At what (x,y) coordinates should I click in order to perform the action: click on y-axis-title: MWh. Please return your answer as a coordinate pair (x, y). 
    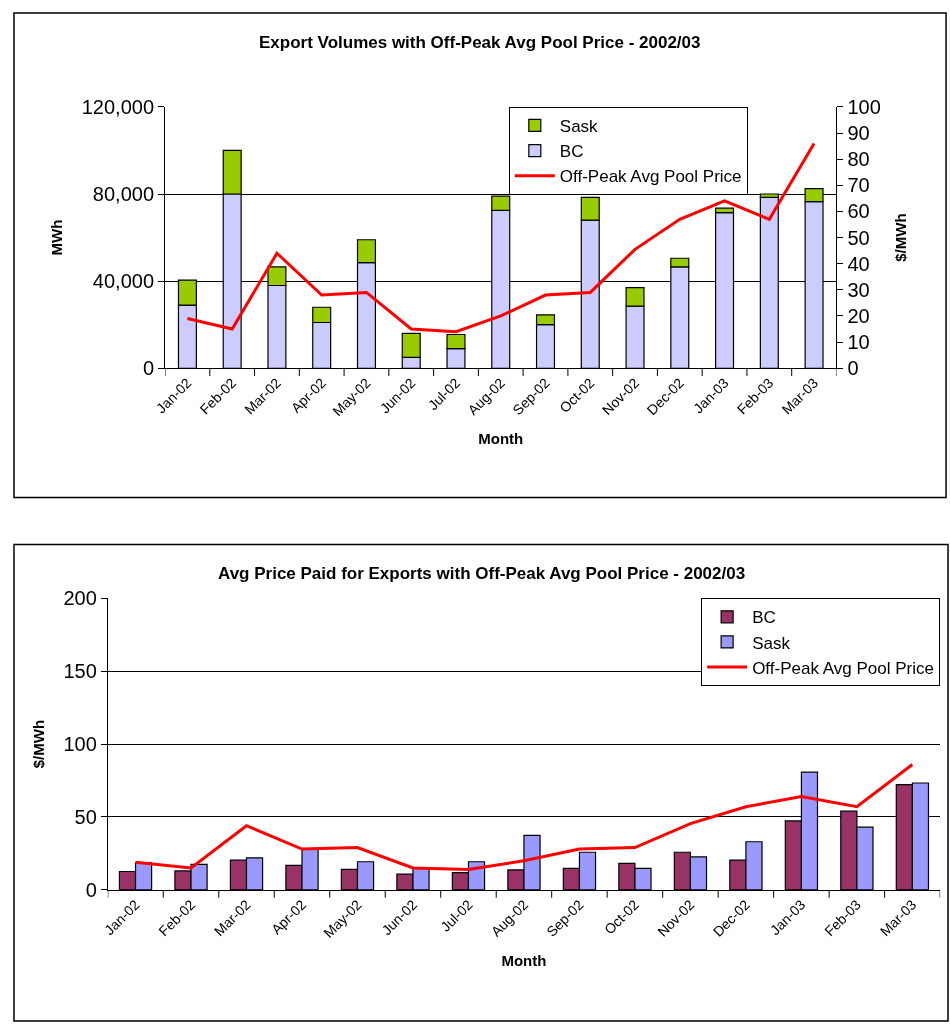
    Looking at the image, I should click on (56, 237).